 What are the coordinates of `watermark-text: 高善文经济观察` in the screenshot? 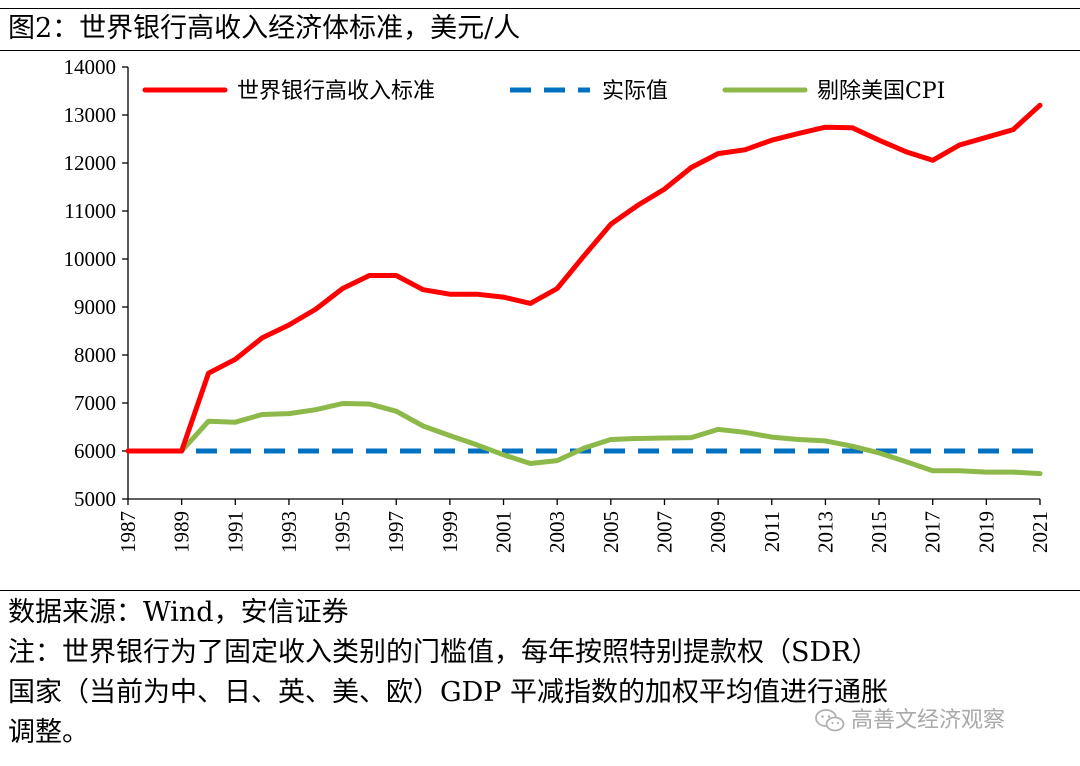 It's located at (928, 720).